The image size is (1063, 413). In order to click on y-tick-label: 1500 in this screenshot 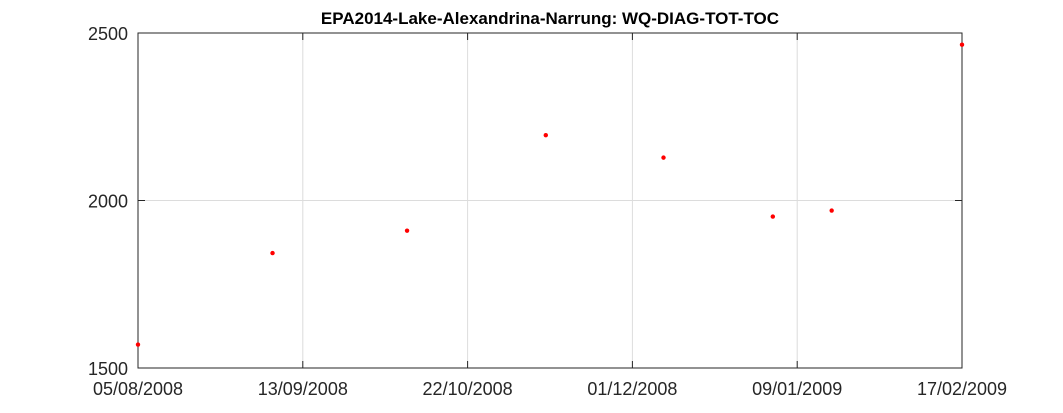, I will do `click(108, 369)`.